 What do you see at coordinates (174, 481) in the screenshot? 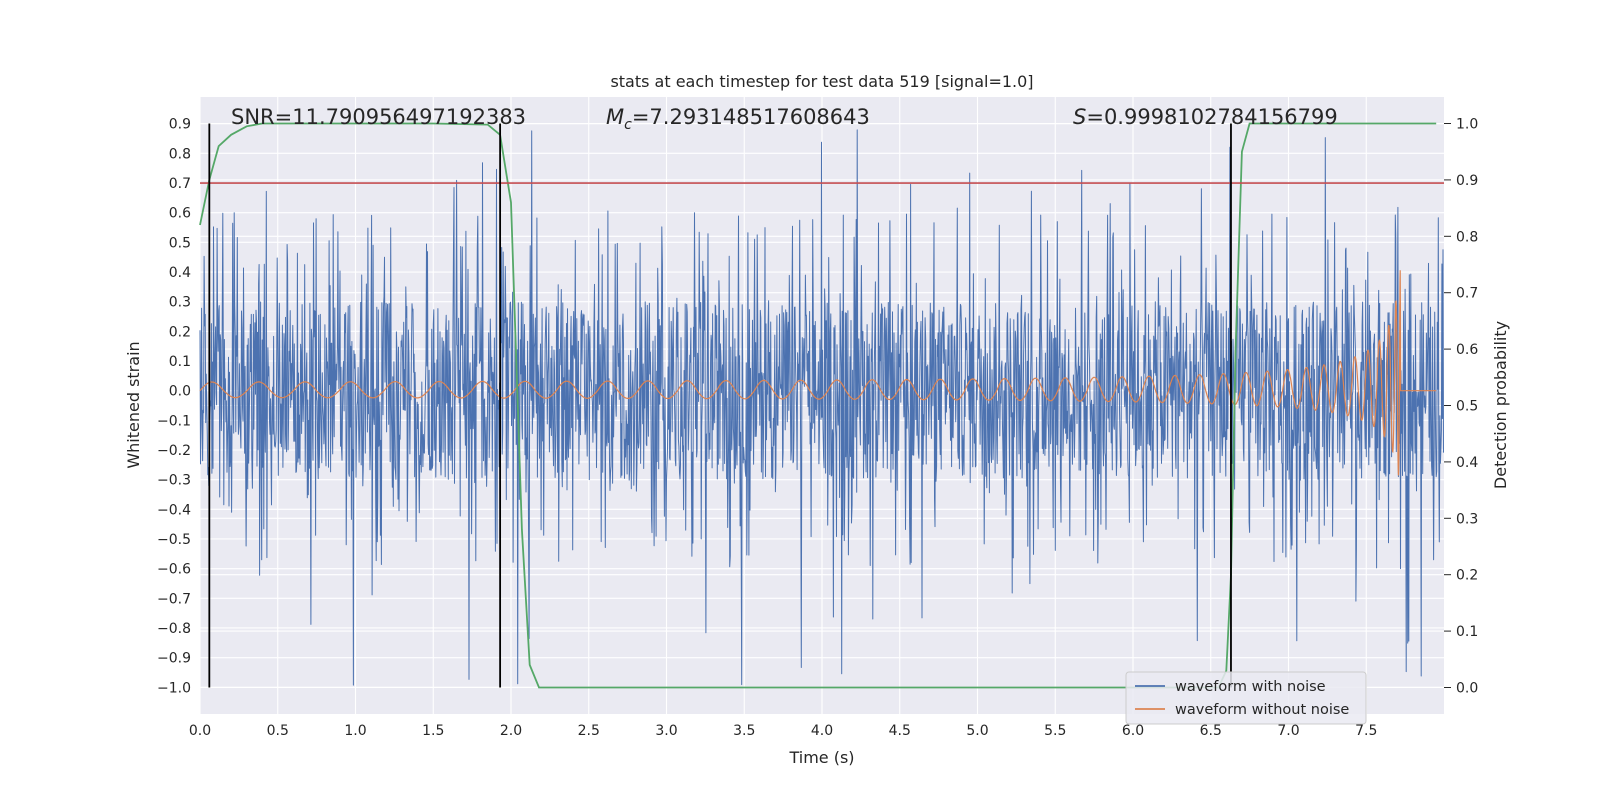
I see `y-tick-label: −0.3` at bounding box center [174, 481].